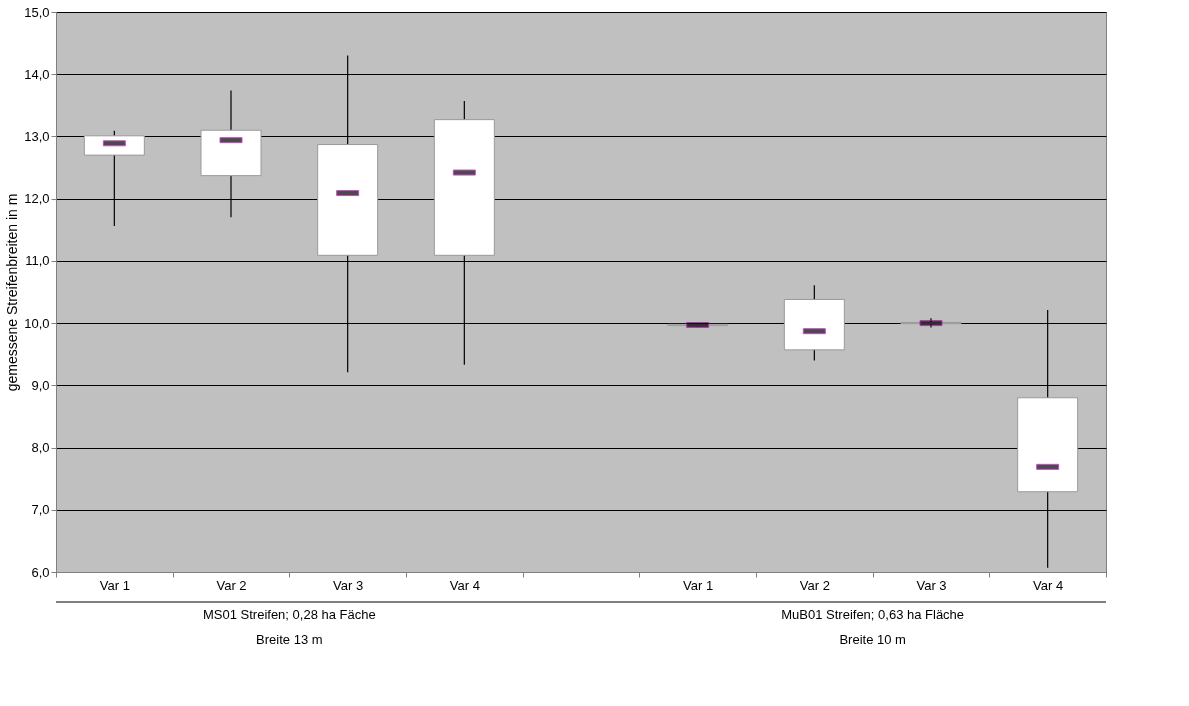 The height and width of the screenshot is (706, 1189). What do you see at coordinates (40, 572) in the screenshot?
I see `y-tick-label: 6,0` at bounding box center [40, 572].